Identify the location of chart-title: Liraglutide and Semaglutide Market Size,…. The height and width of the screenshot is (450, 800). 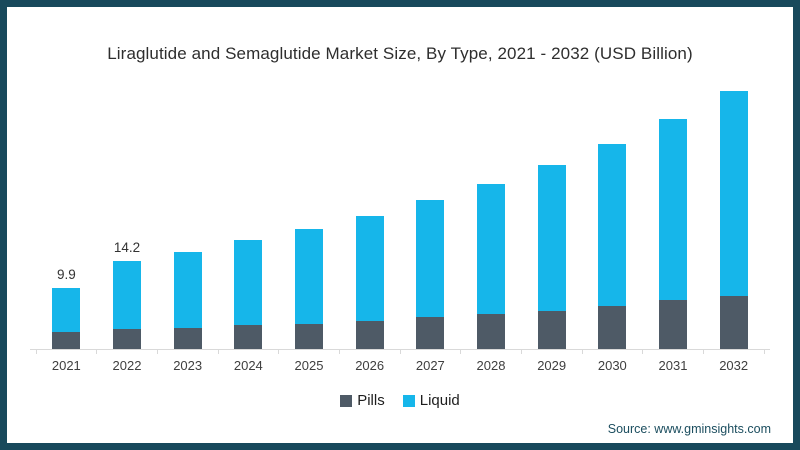
(400, 53).